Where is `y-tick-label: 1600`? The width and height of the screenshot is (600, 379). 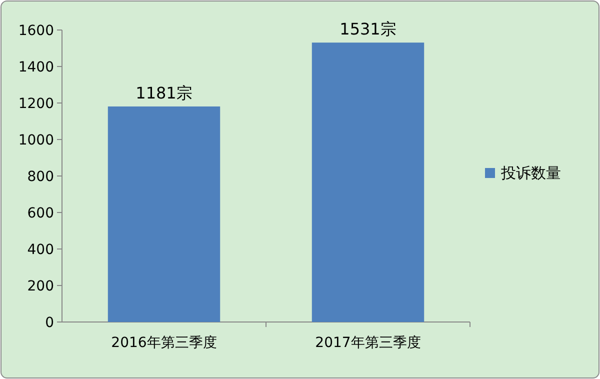
y-tick-label: 1600 is located at coordinates (36, 31).